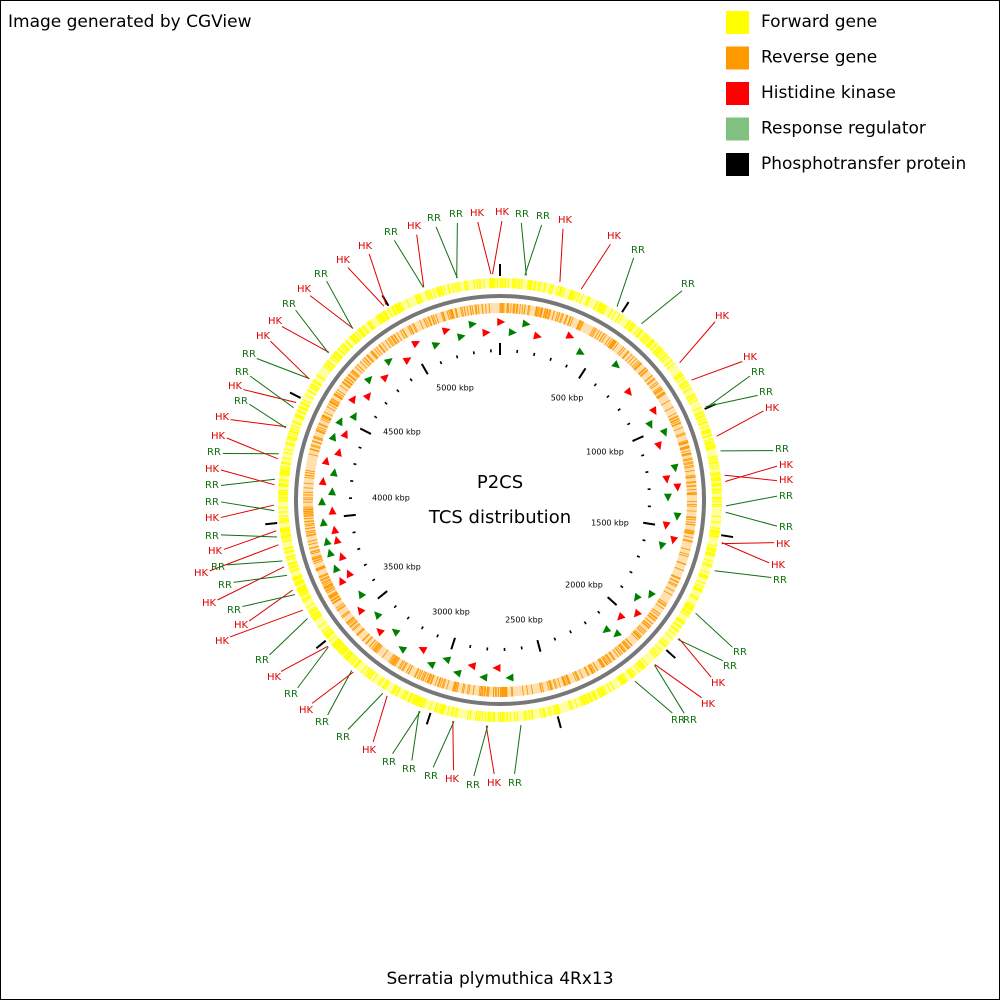 The height and width of the screenshot is (1000, 1000). Describe the element at coordinates (524, 620) in the screenshot. I see `ruler-label: 2500 kbp` at that location.